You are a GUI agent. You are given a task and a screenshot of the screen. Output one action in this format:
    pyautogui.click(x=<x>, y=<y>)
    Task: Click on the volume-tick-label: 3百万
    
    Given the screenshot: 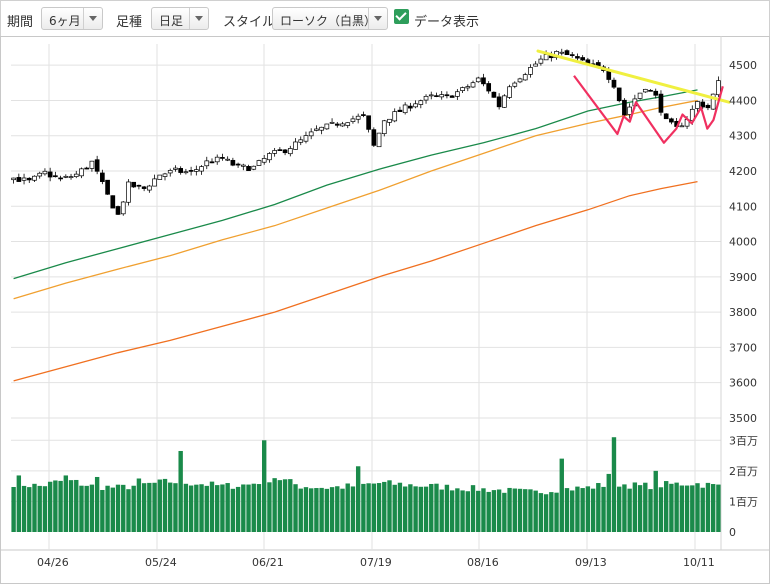 What is the action you would take?
    pyautogui.click(x=743, y=440)
    